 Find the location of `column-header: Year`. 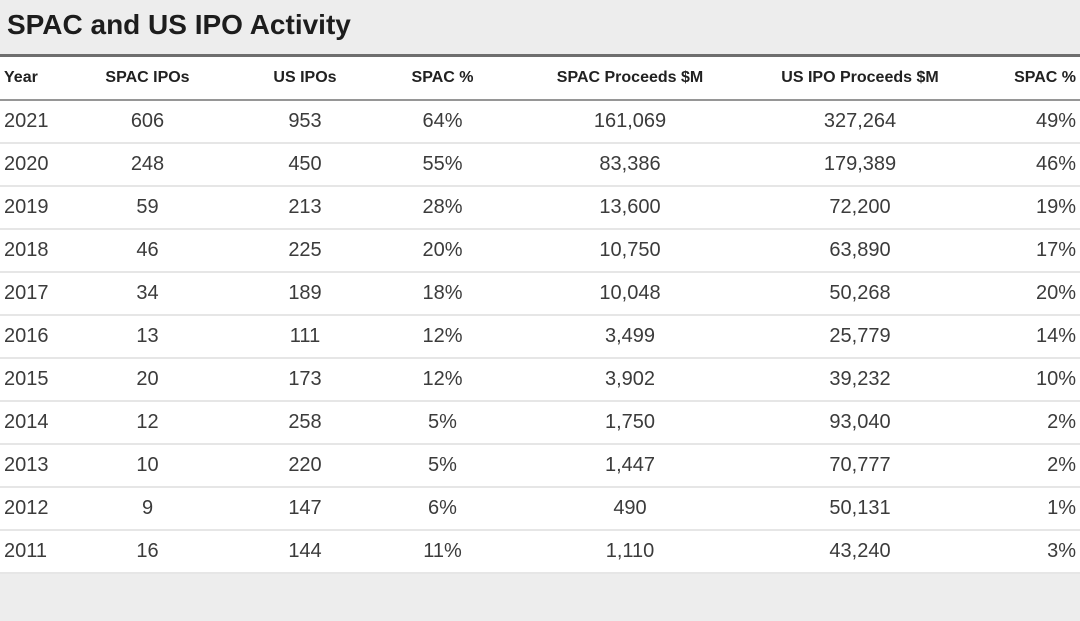

column-header: Year is located at coordinates (21, 78).